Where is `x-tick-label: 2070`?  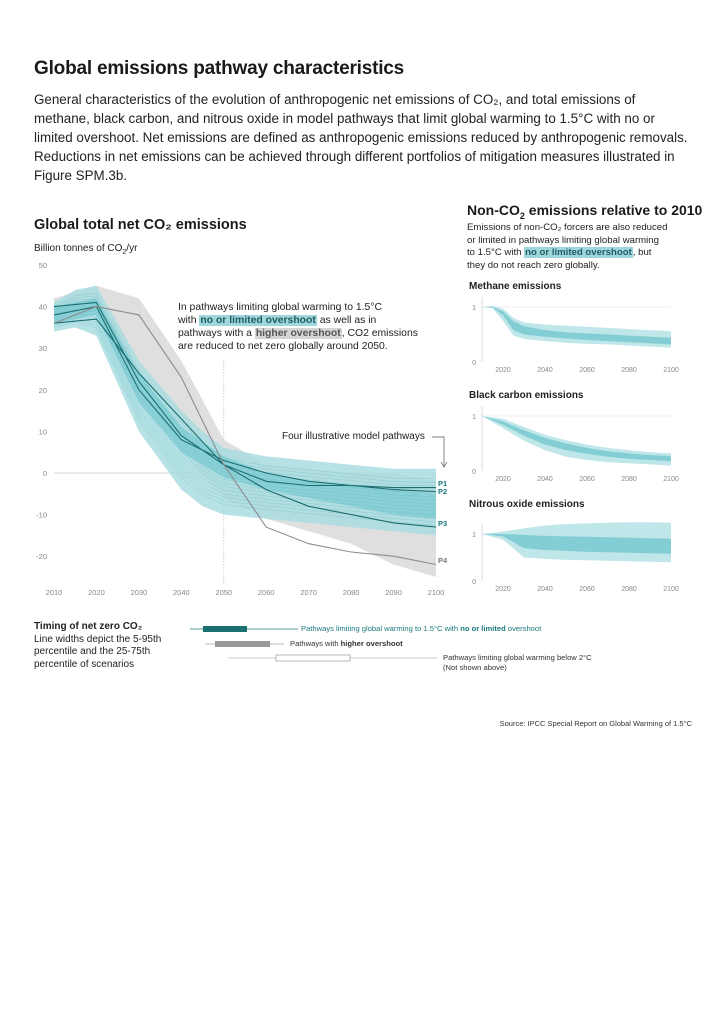
x-tick-label: 2070 is located at coordinates (308, 592).